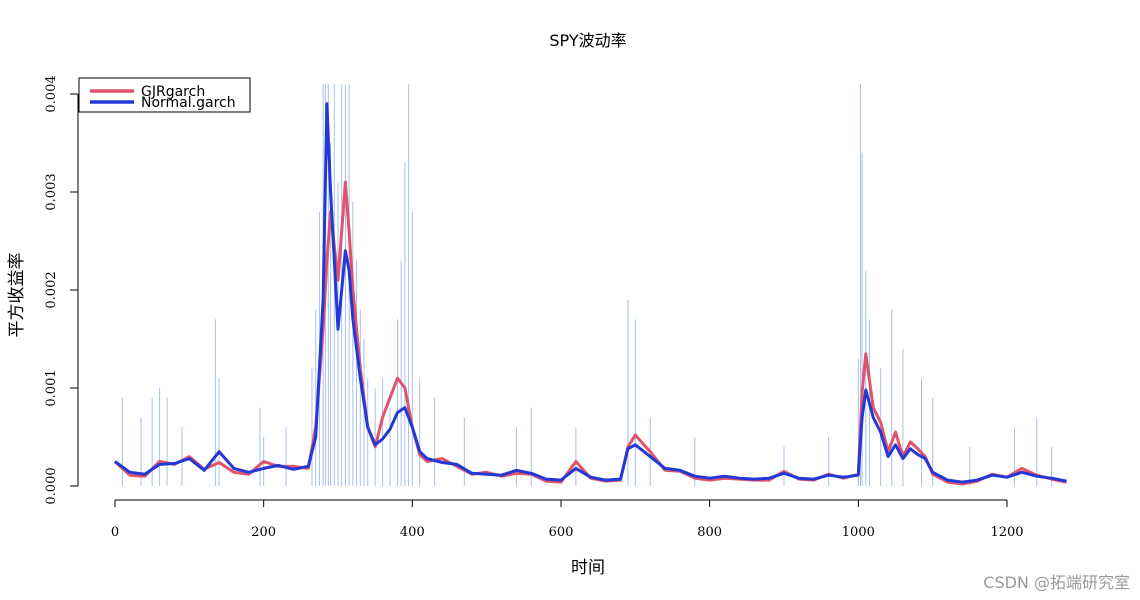  I want to click on legend-label-gjrgarch: GJRgarch, so click(173, 92).